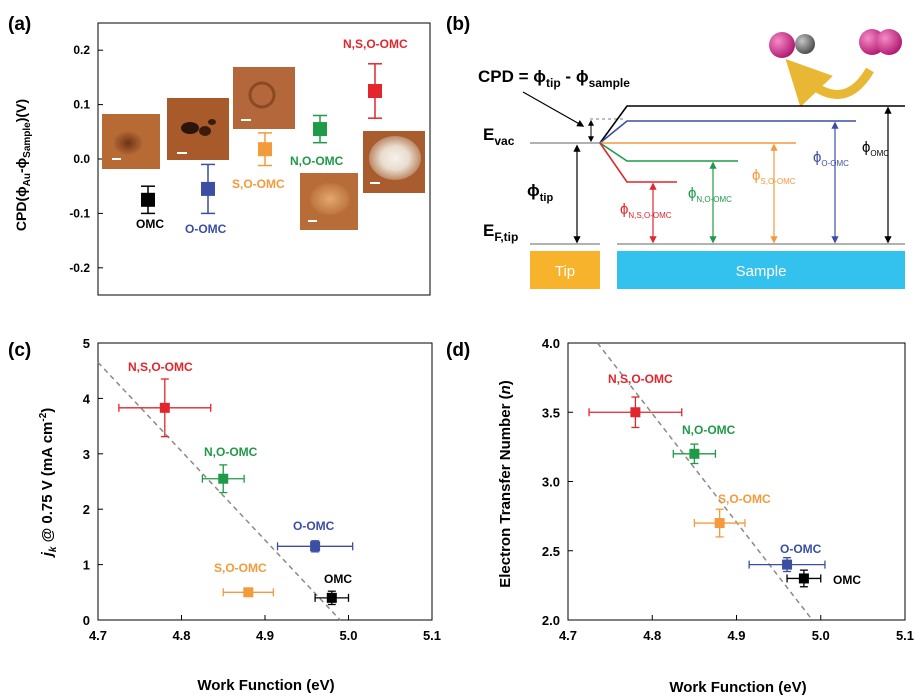 Image resolution: width=921 pixels, height=696 pixels. I want to click on label-a-n-s-o-omc: N,S,O-OMC, so click(375, 44).